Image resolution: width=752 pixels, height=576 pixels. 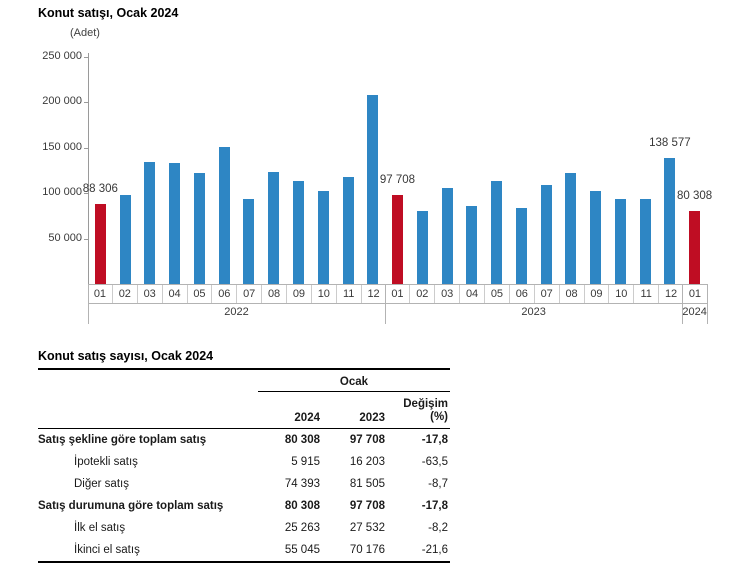 I want to click on y-axis-label: 150 000, so click(x=62, y=146).